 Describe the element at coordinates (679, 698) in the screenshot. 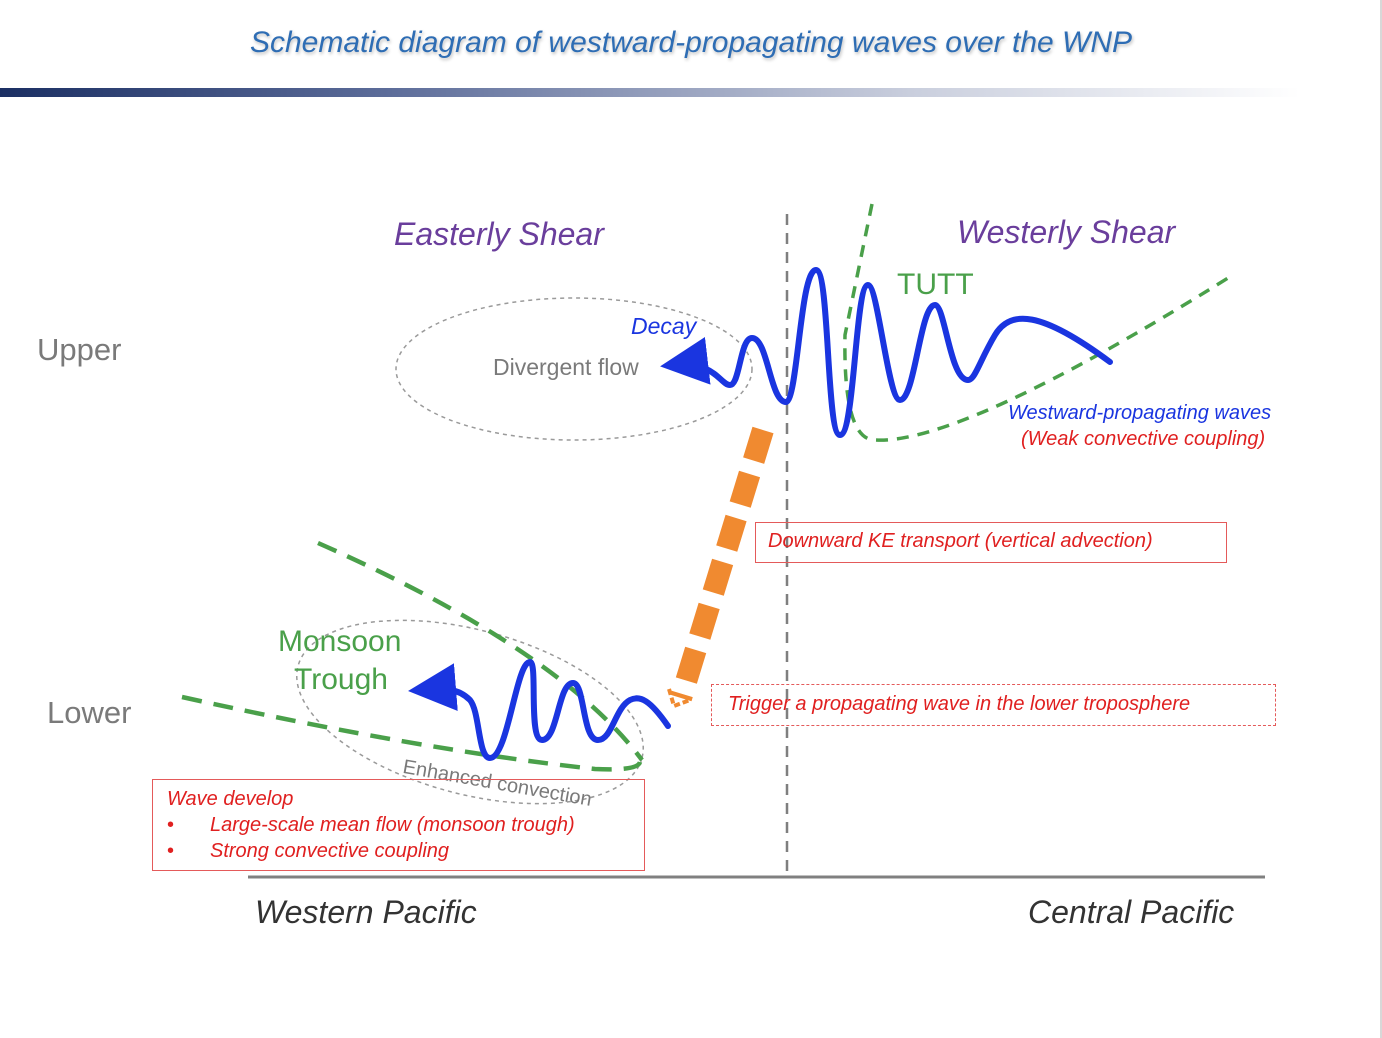

I see `ke-transport-arrowhead` at that location.